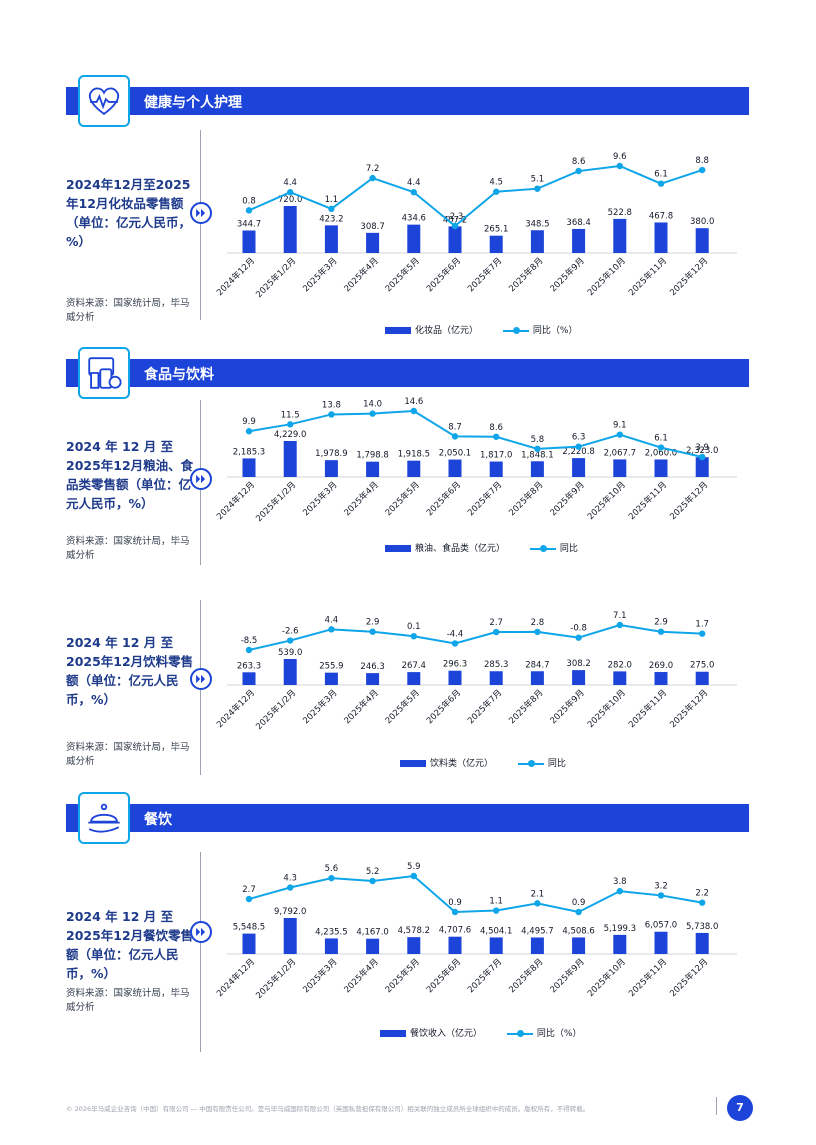  What do you see at coordinates (661, 216) in the screenshot?
I see `bar-value-label: 467.8` at bounding box center [661, 216].